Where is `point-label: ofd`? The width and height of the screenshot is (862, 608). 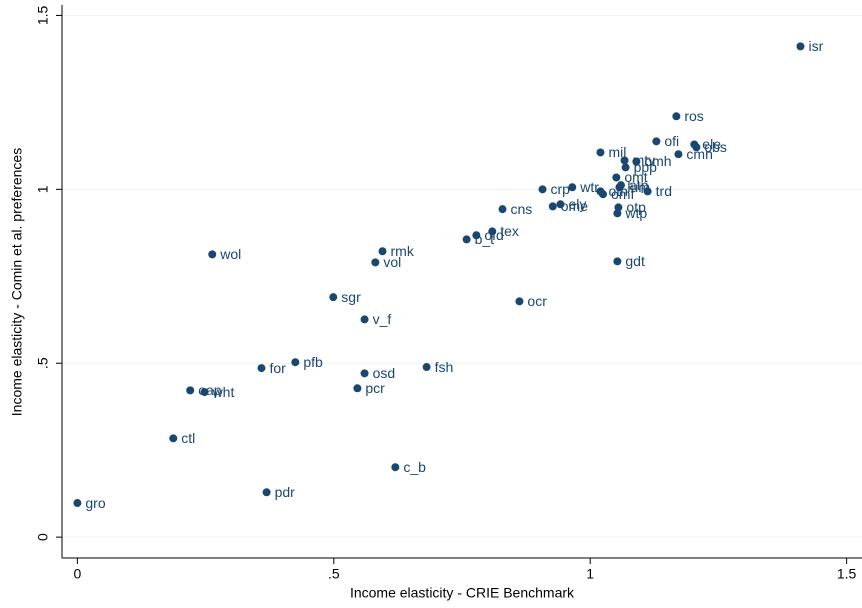
point-label: ofd is located at coordinates (493, 235).